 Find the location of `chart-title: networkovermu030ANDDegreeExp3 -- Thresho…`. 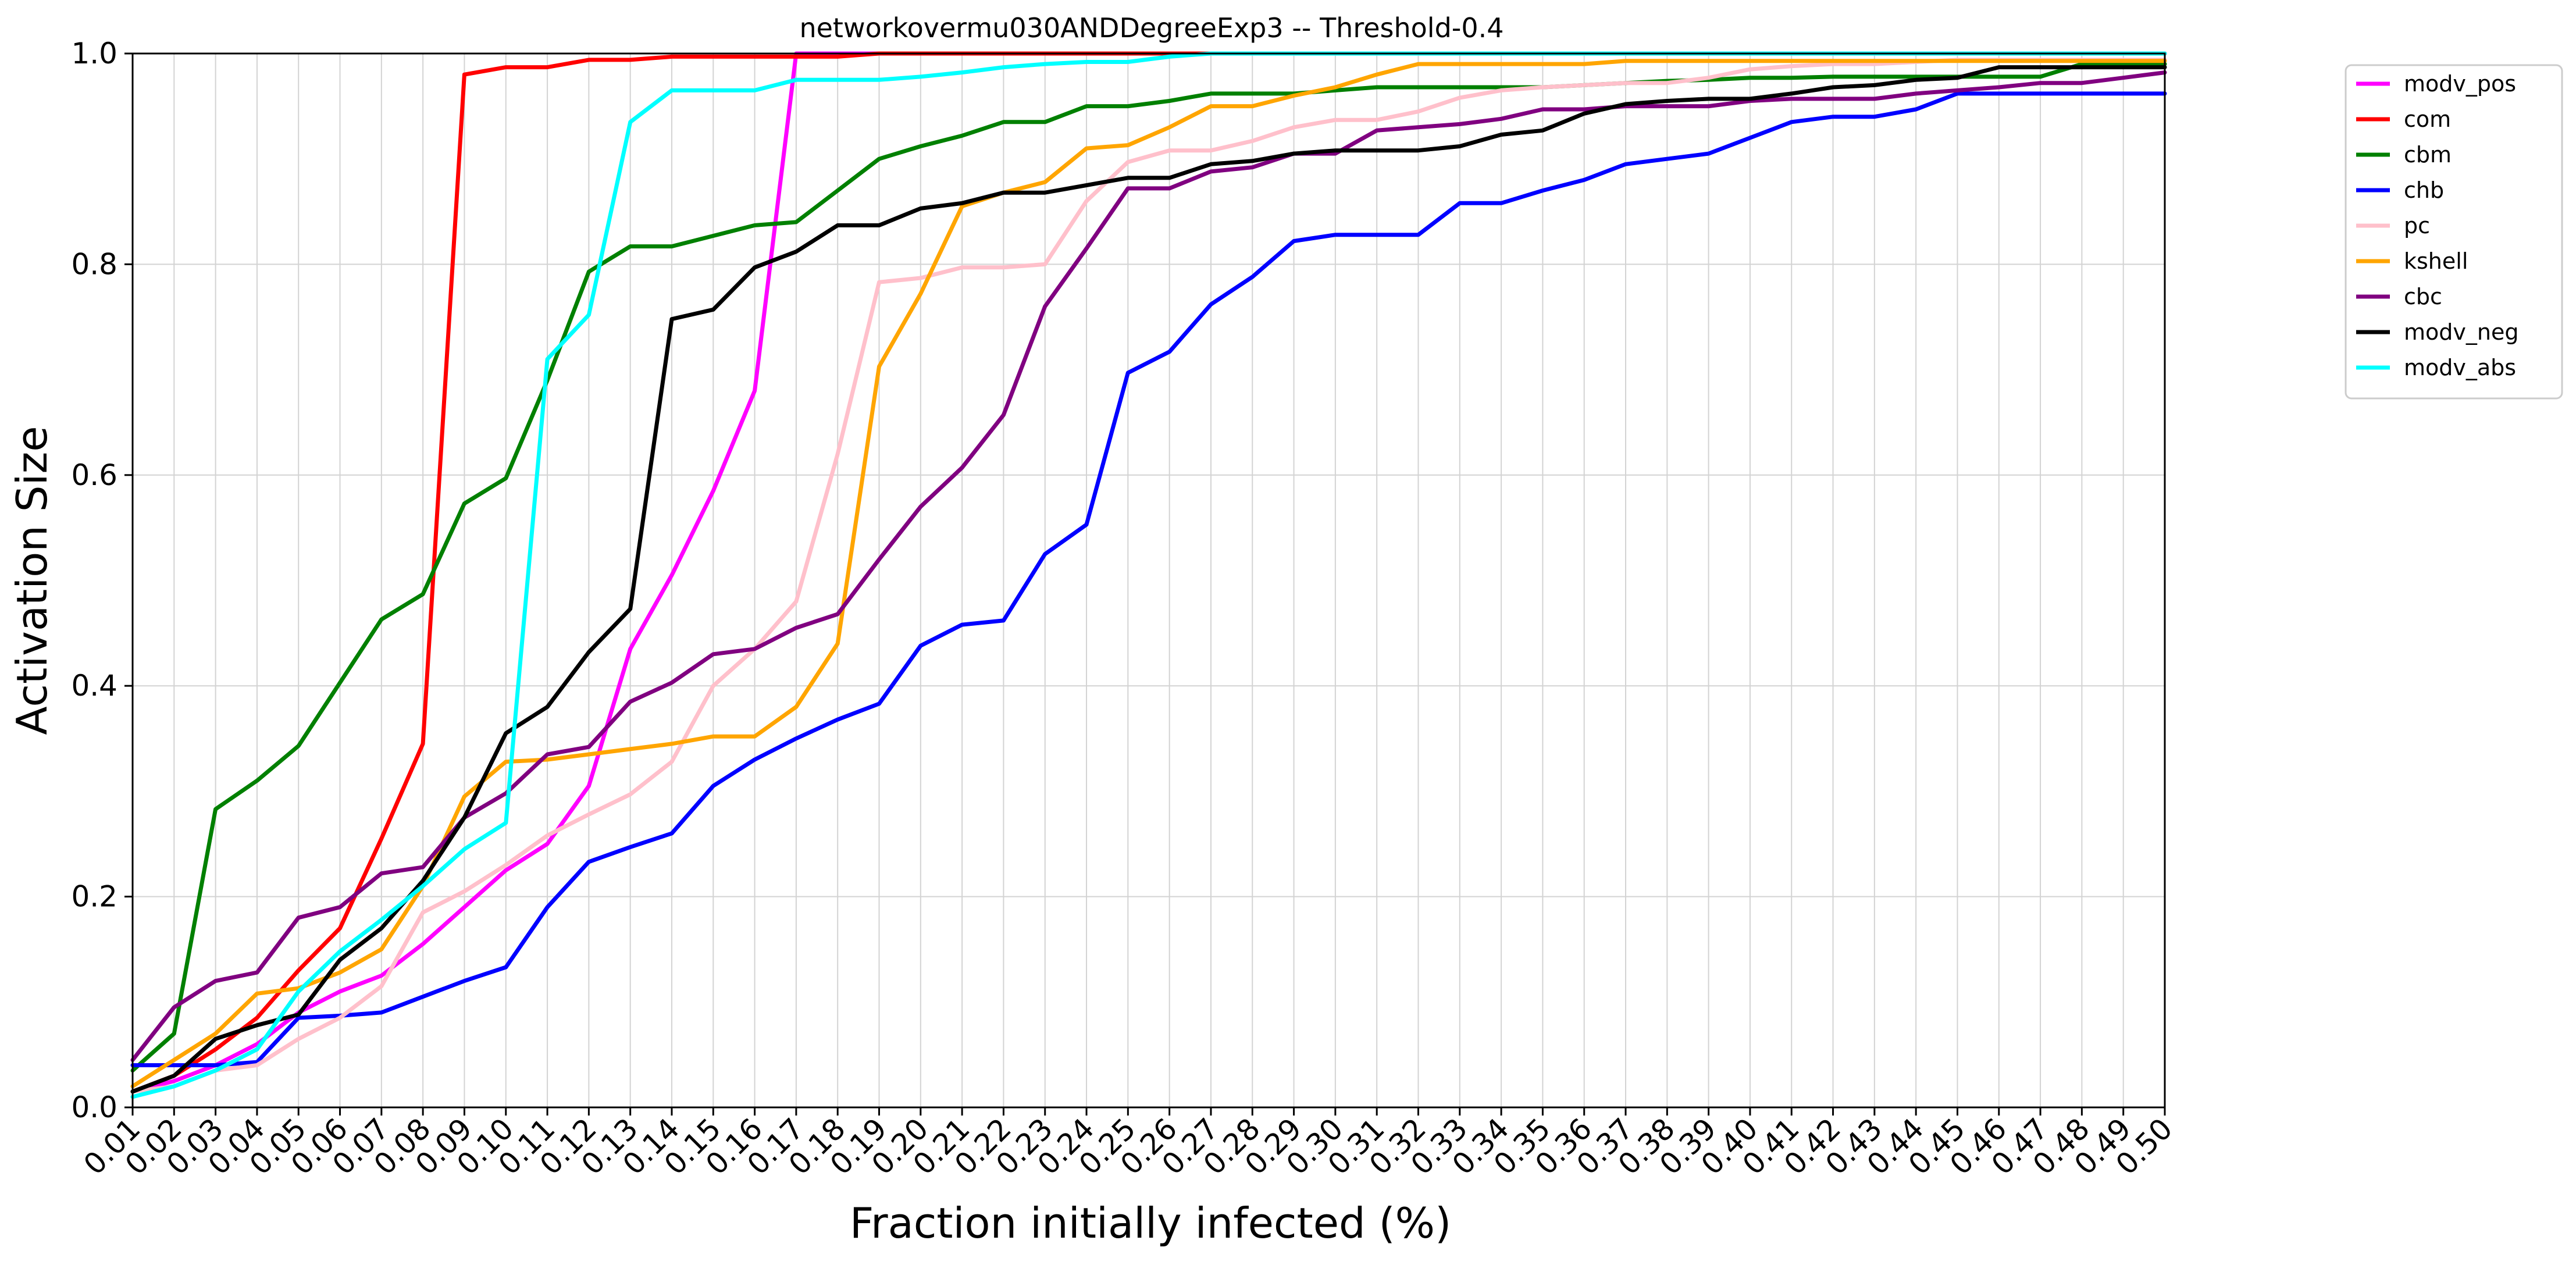

chart-title: networkovermu030ANDDegreeExp3 -- Thresho… is located at coordinates (1151, 28).